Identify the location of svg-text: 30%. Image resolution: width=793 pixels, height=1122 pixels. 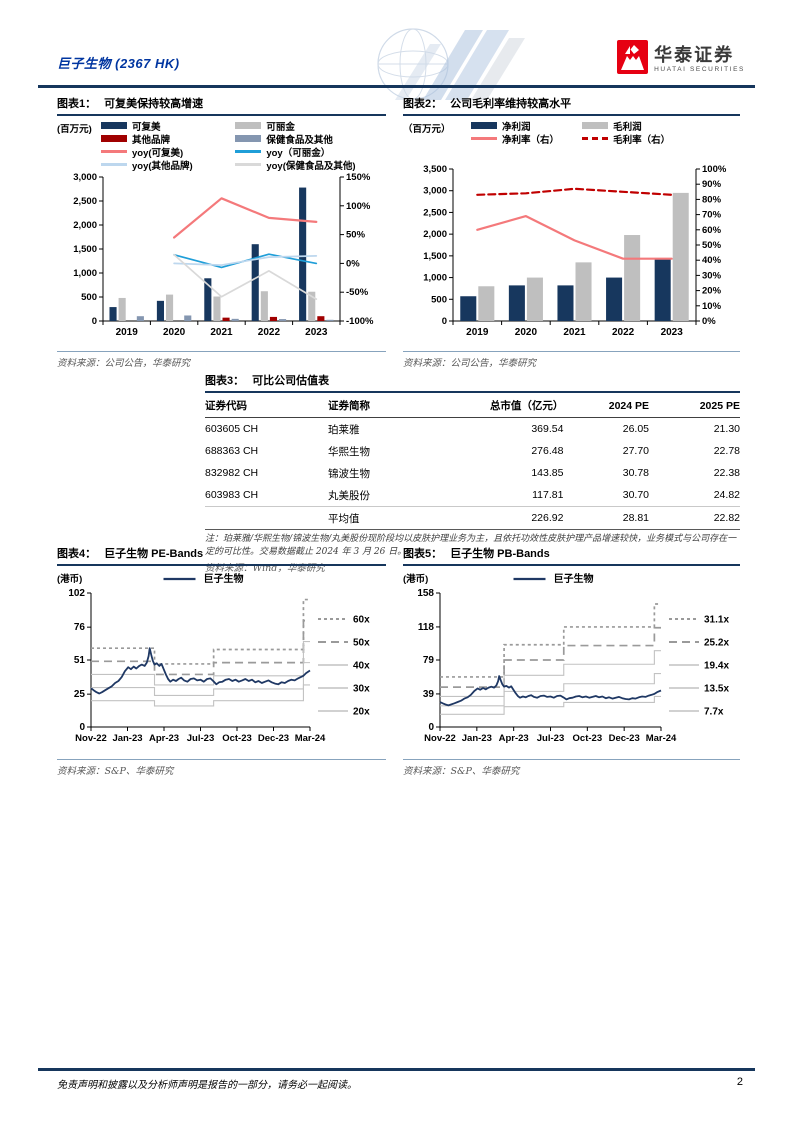
(712, 275).